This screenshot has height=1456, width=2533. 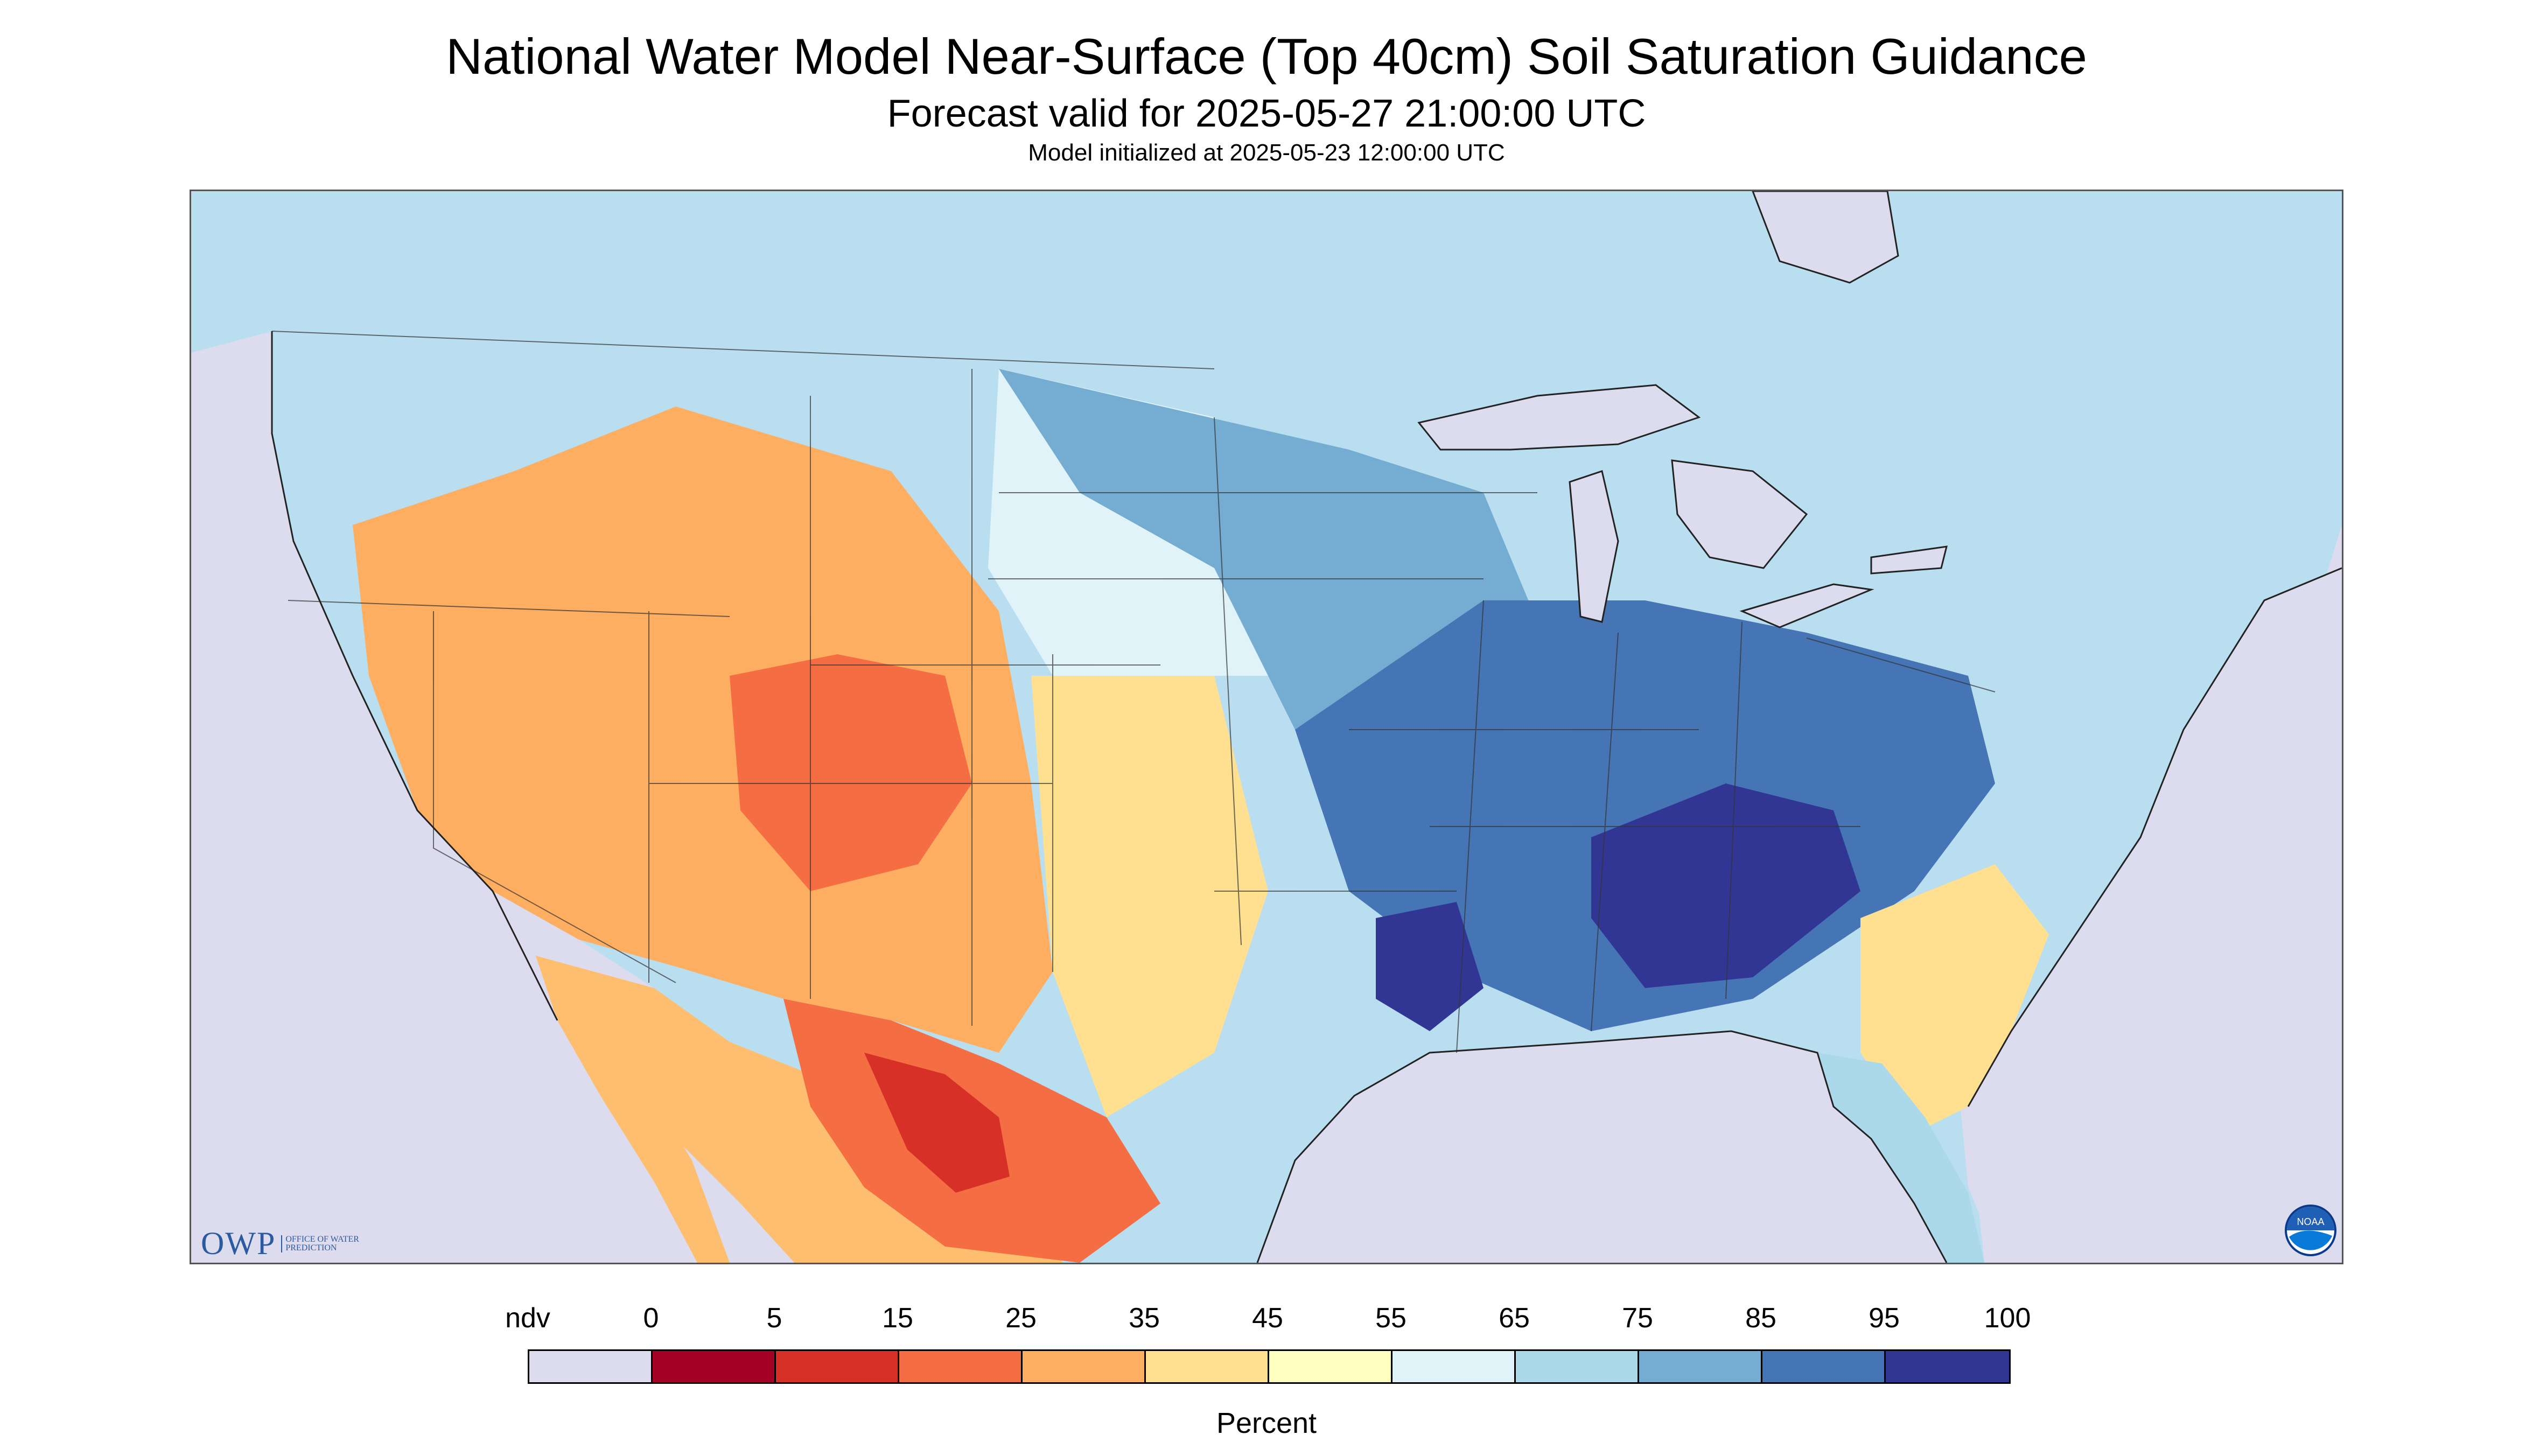 I want to click on left-projection-edge, so click(x=331, y=915).